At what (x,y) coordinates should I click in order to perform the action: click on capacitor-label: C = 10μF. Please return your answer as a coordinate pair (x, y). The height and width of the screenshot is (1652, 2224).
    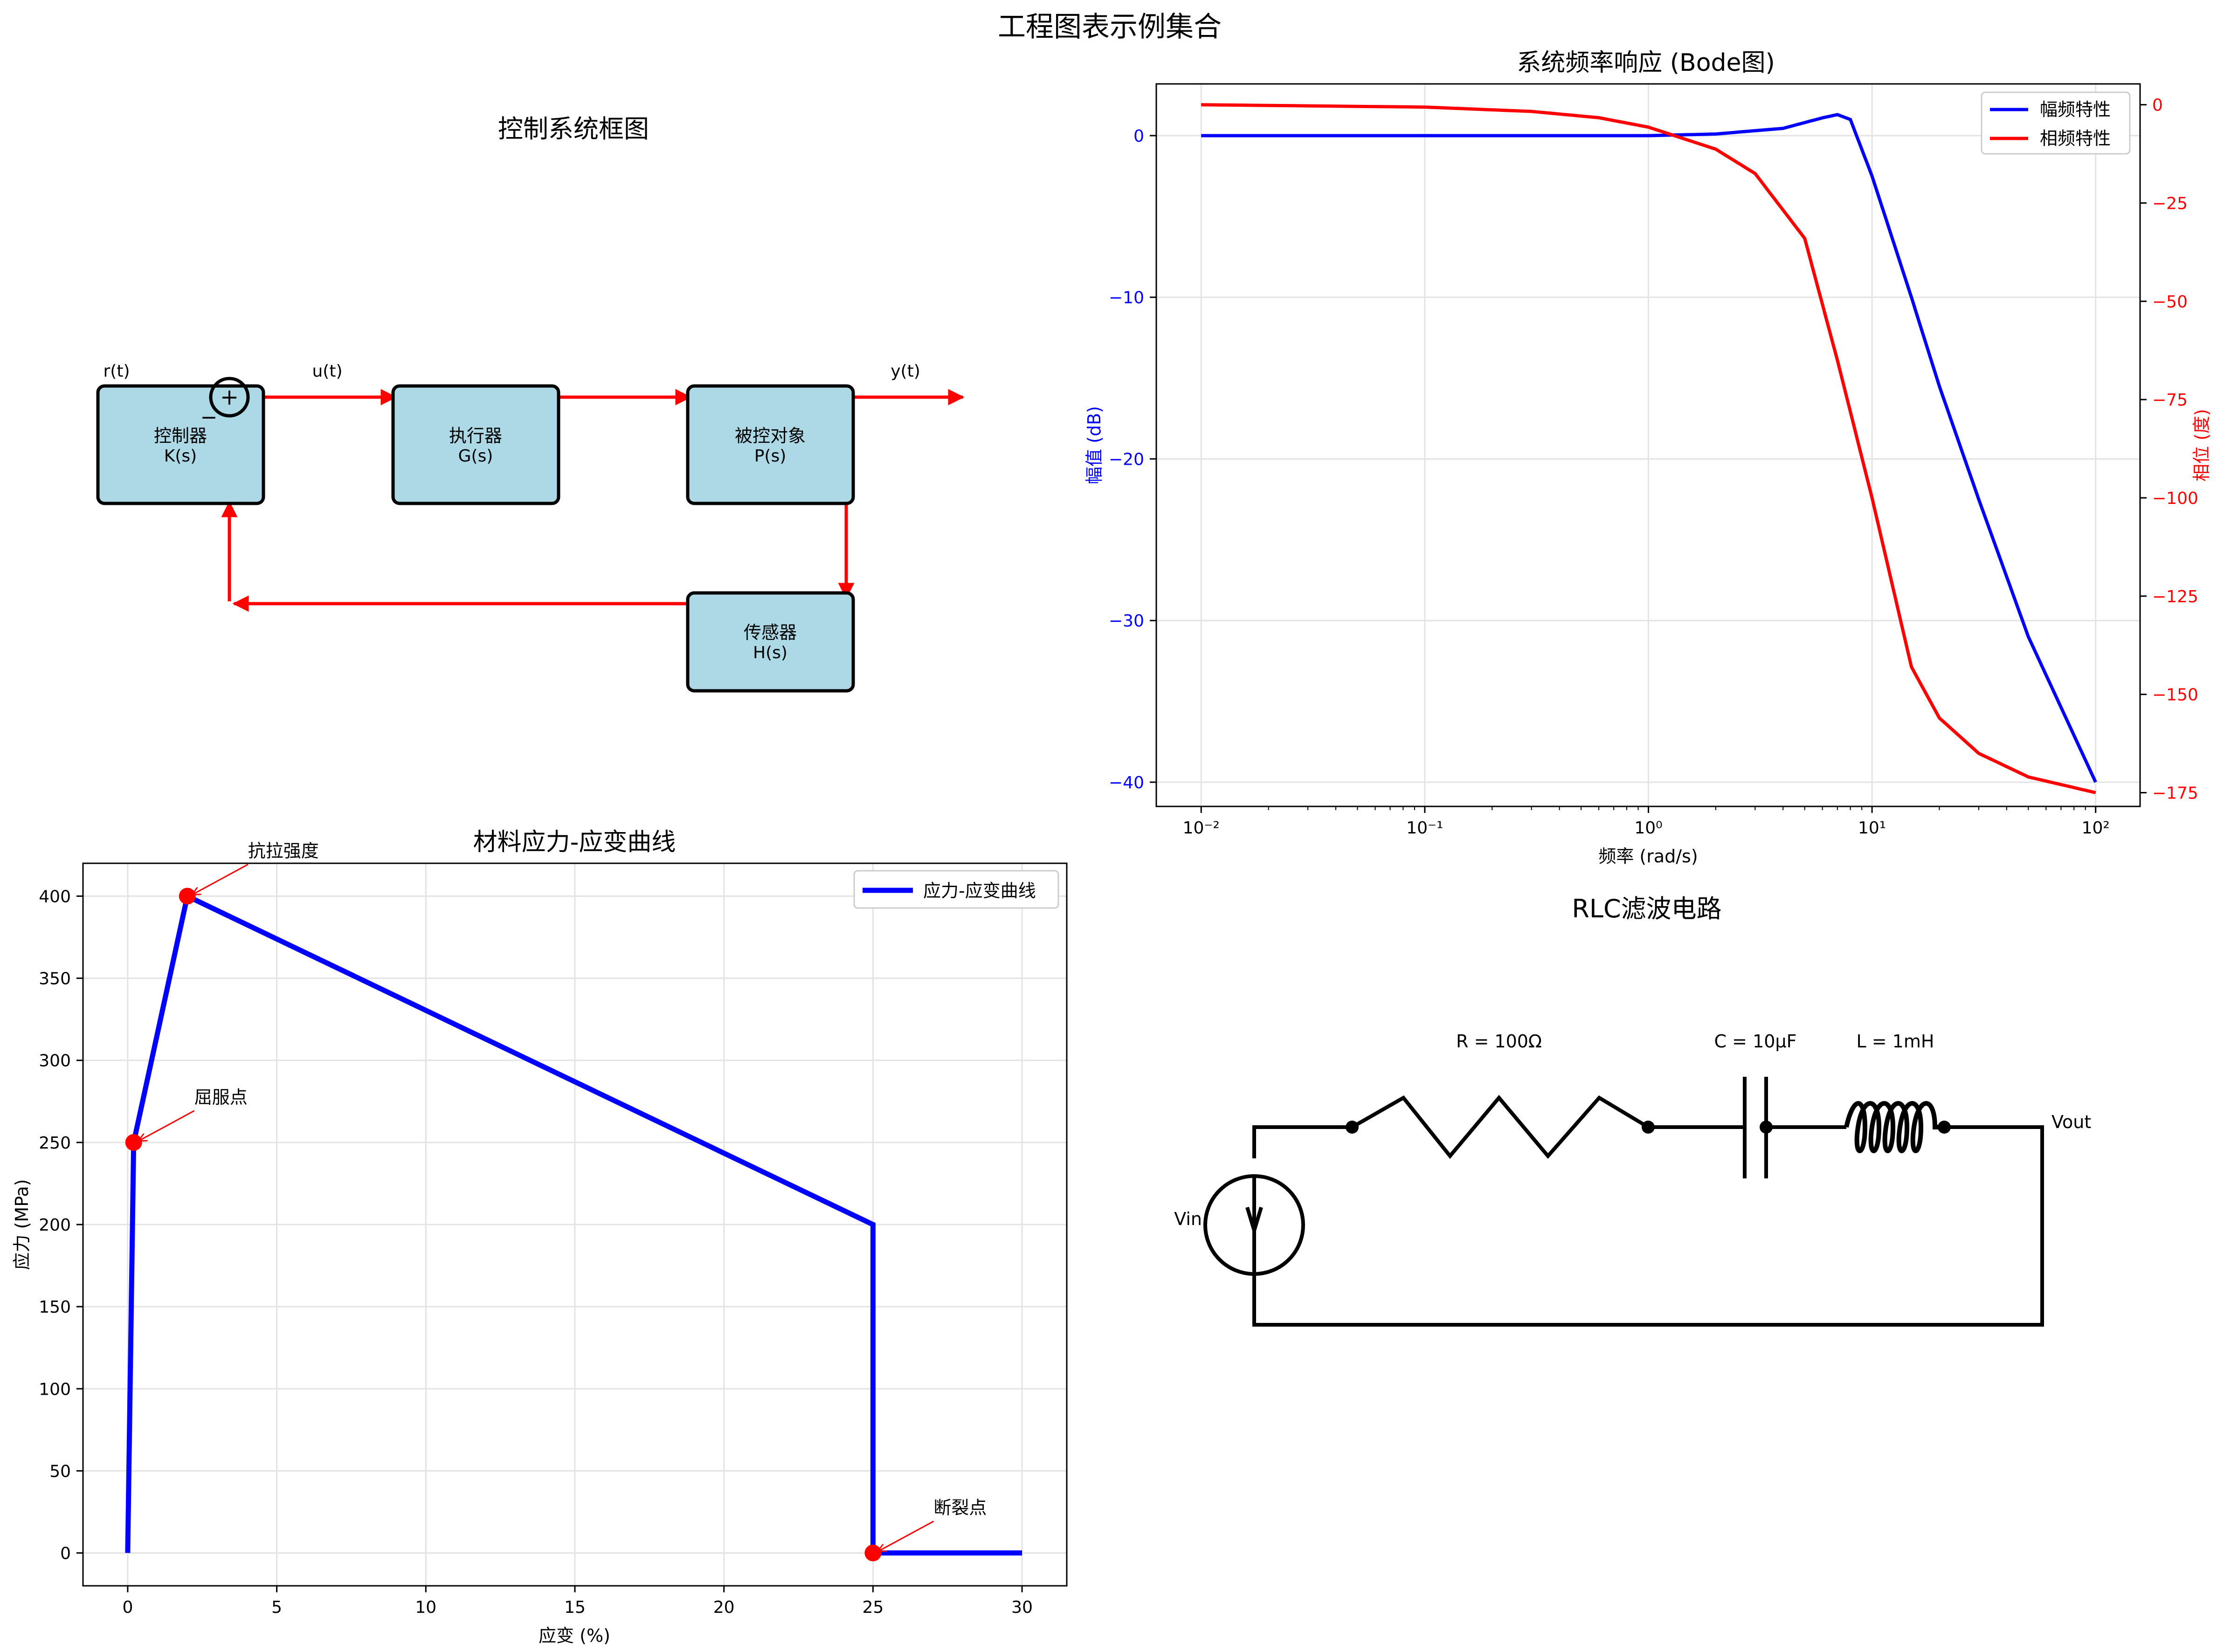
    Looking at the image, I should click on (1755, 1041).